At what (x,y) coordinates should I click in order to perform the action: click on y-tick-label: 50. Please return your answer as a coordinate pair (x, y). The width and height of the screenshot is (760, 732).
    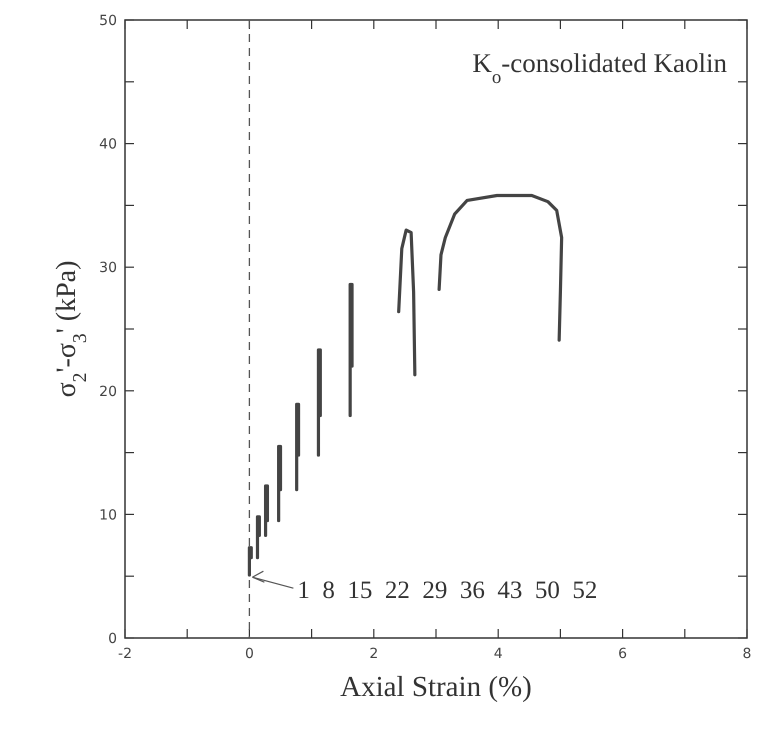
    Looking at the image, I should click on (108, 21).